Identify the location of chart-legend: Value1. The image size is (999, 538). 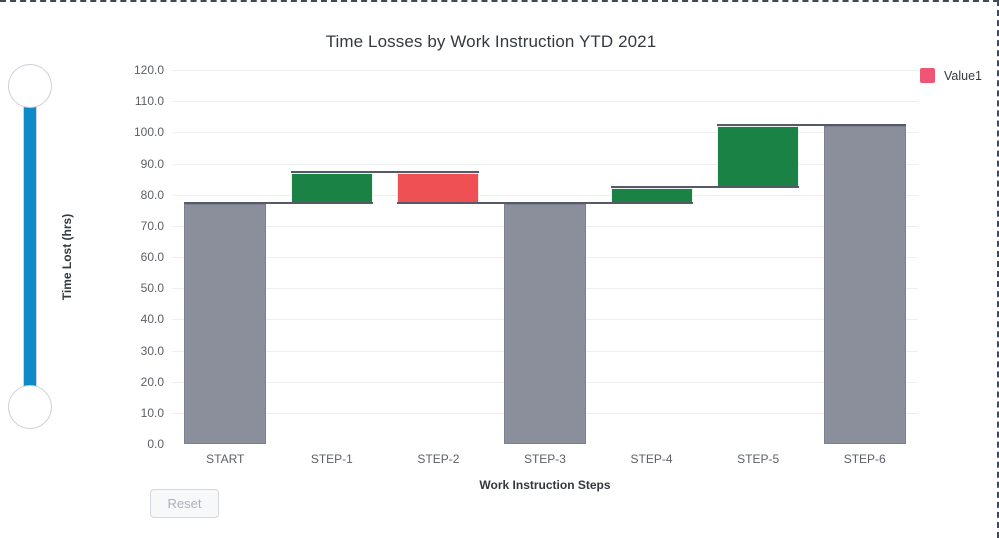
(951, 75).